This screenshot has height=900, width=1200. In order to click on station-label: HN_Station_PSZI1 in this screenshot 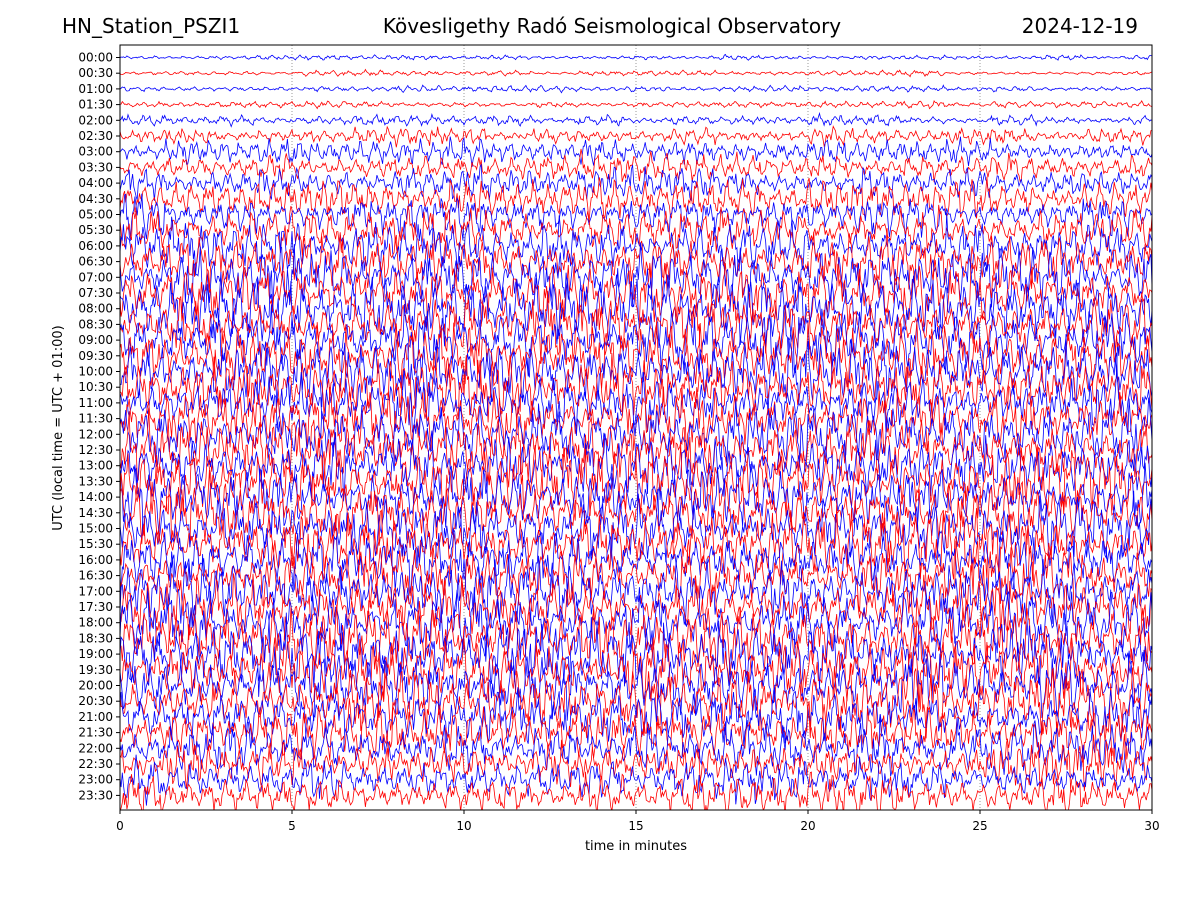, I will do `click(151, 26)`.